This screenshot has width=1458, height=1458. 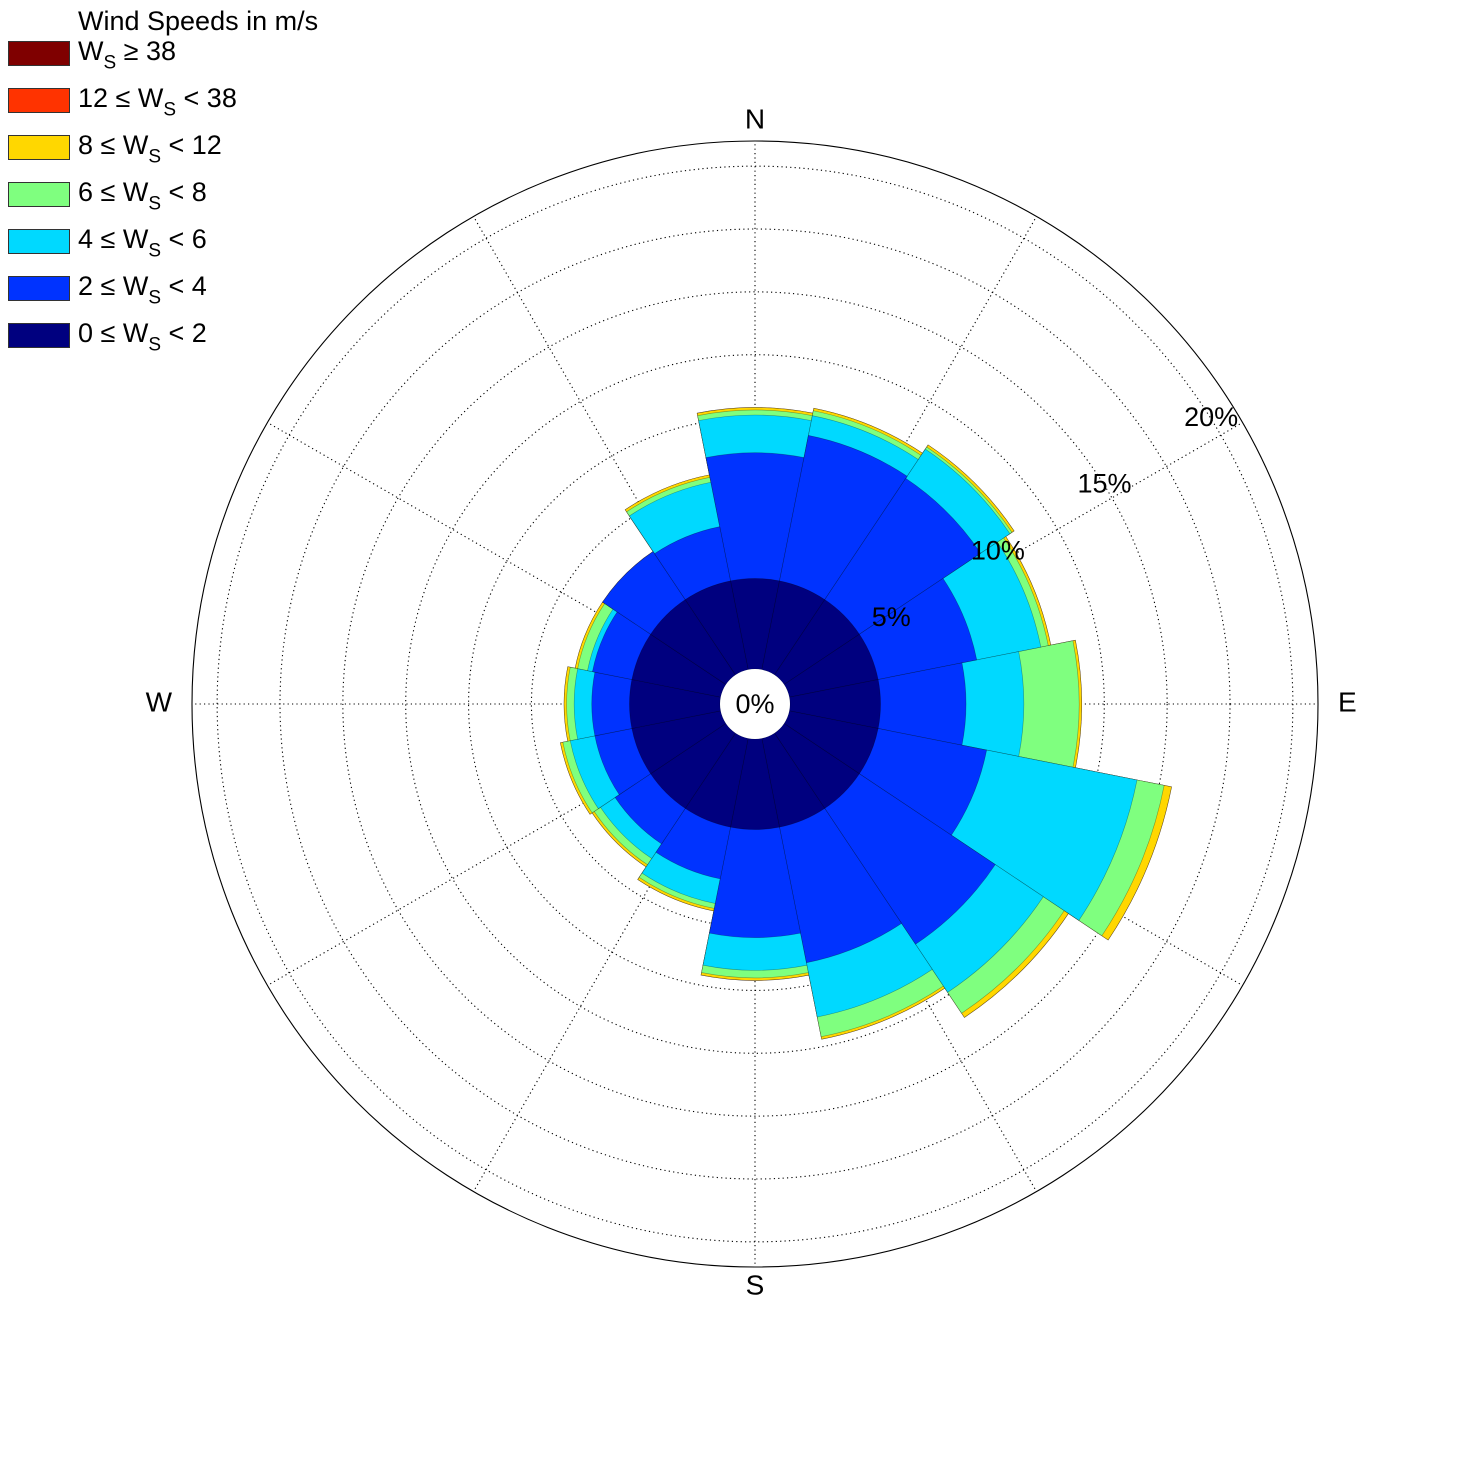 I want to click on legend-item: WS ≥ 38, so click(x=163, y=59).